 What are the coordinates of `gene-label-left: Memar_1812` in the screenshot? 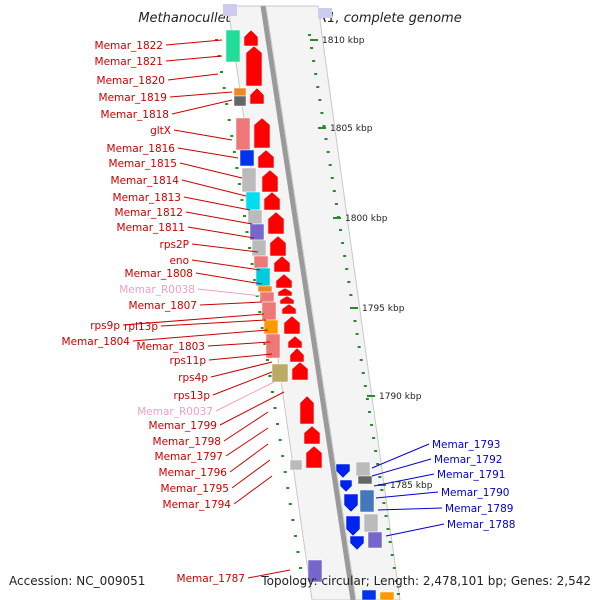 It's located at (149, 213).